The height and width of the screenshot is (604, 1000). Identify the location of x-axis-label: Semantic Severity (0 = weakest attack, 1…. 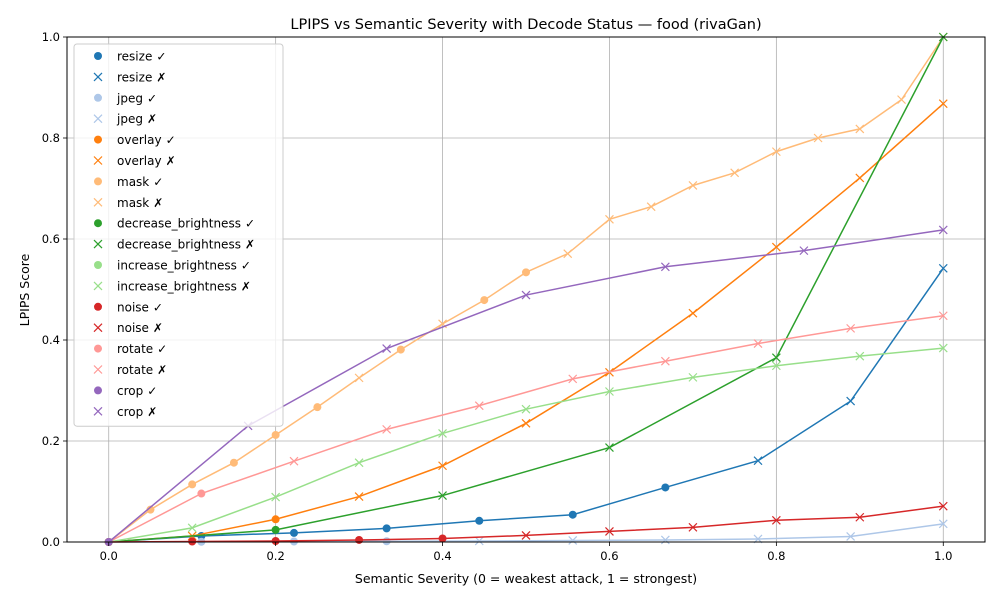
(526, 578).